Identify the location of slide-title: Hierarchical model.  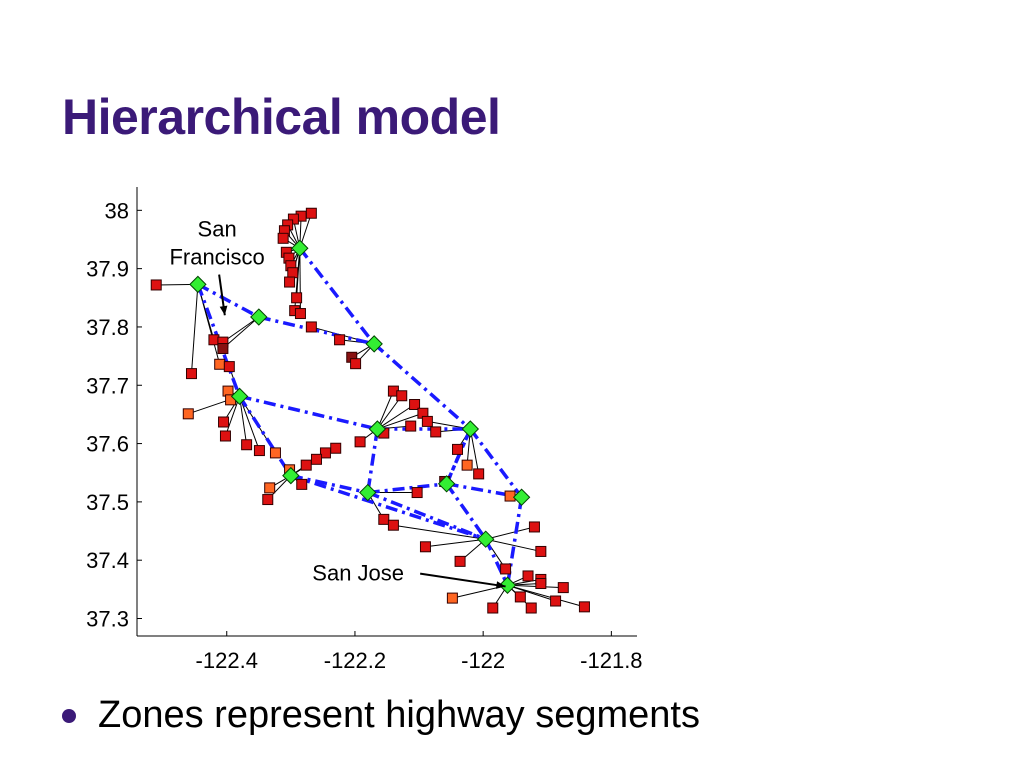
(281, 117).